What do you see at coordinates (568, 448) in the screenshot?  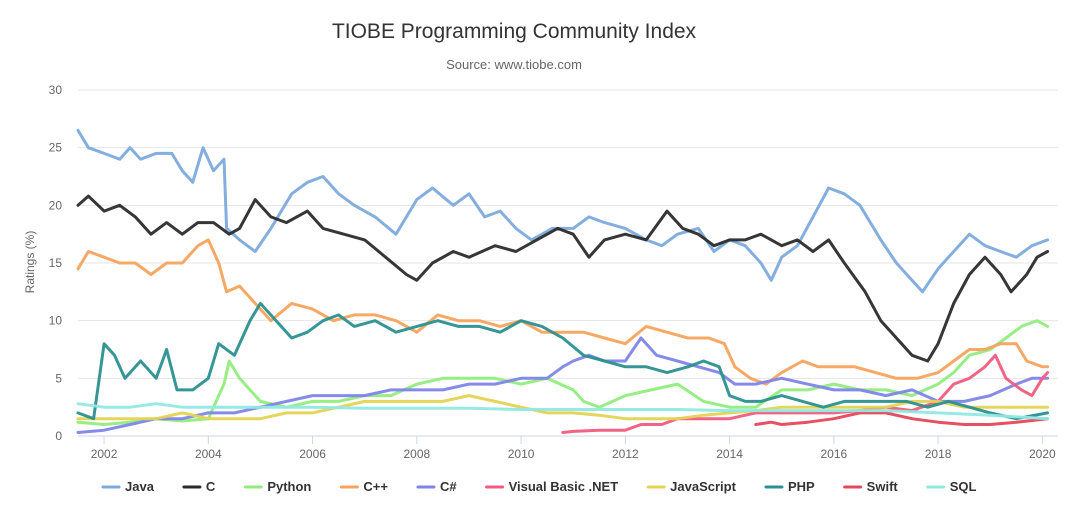 I see `x-axis-ticks: 2002 2004 2006 2008 2010 2012 2014 2016 2018 2020` at bounding box center [568, 448].